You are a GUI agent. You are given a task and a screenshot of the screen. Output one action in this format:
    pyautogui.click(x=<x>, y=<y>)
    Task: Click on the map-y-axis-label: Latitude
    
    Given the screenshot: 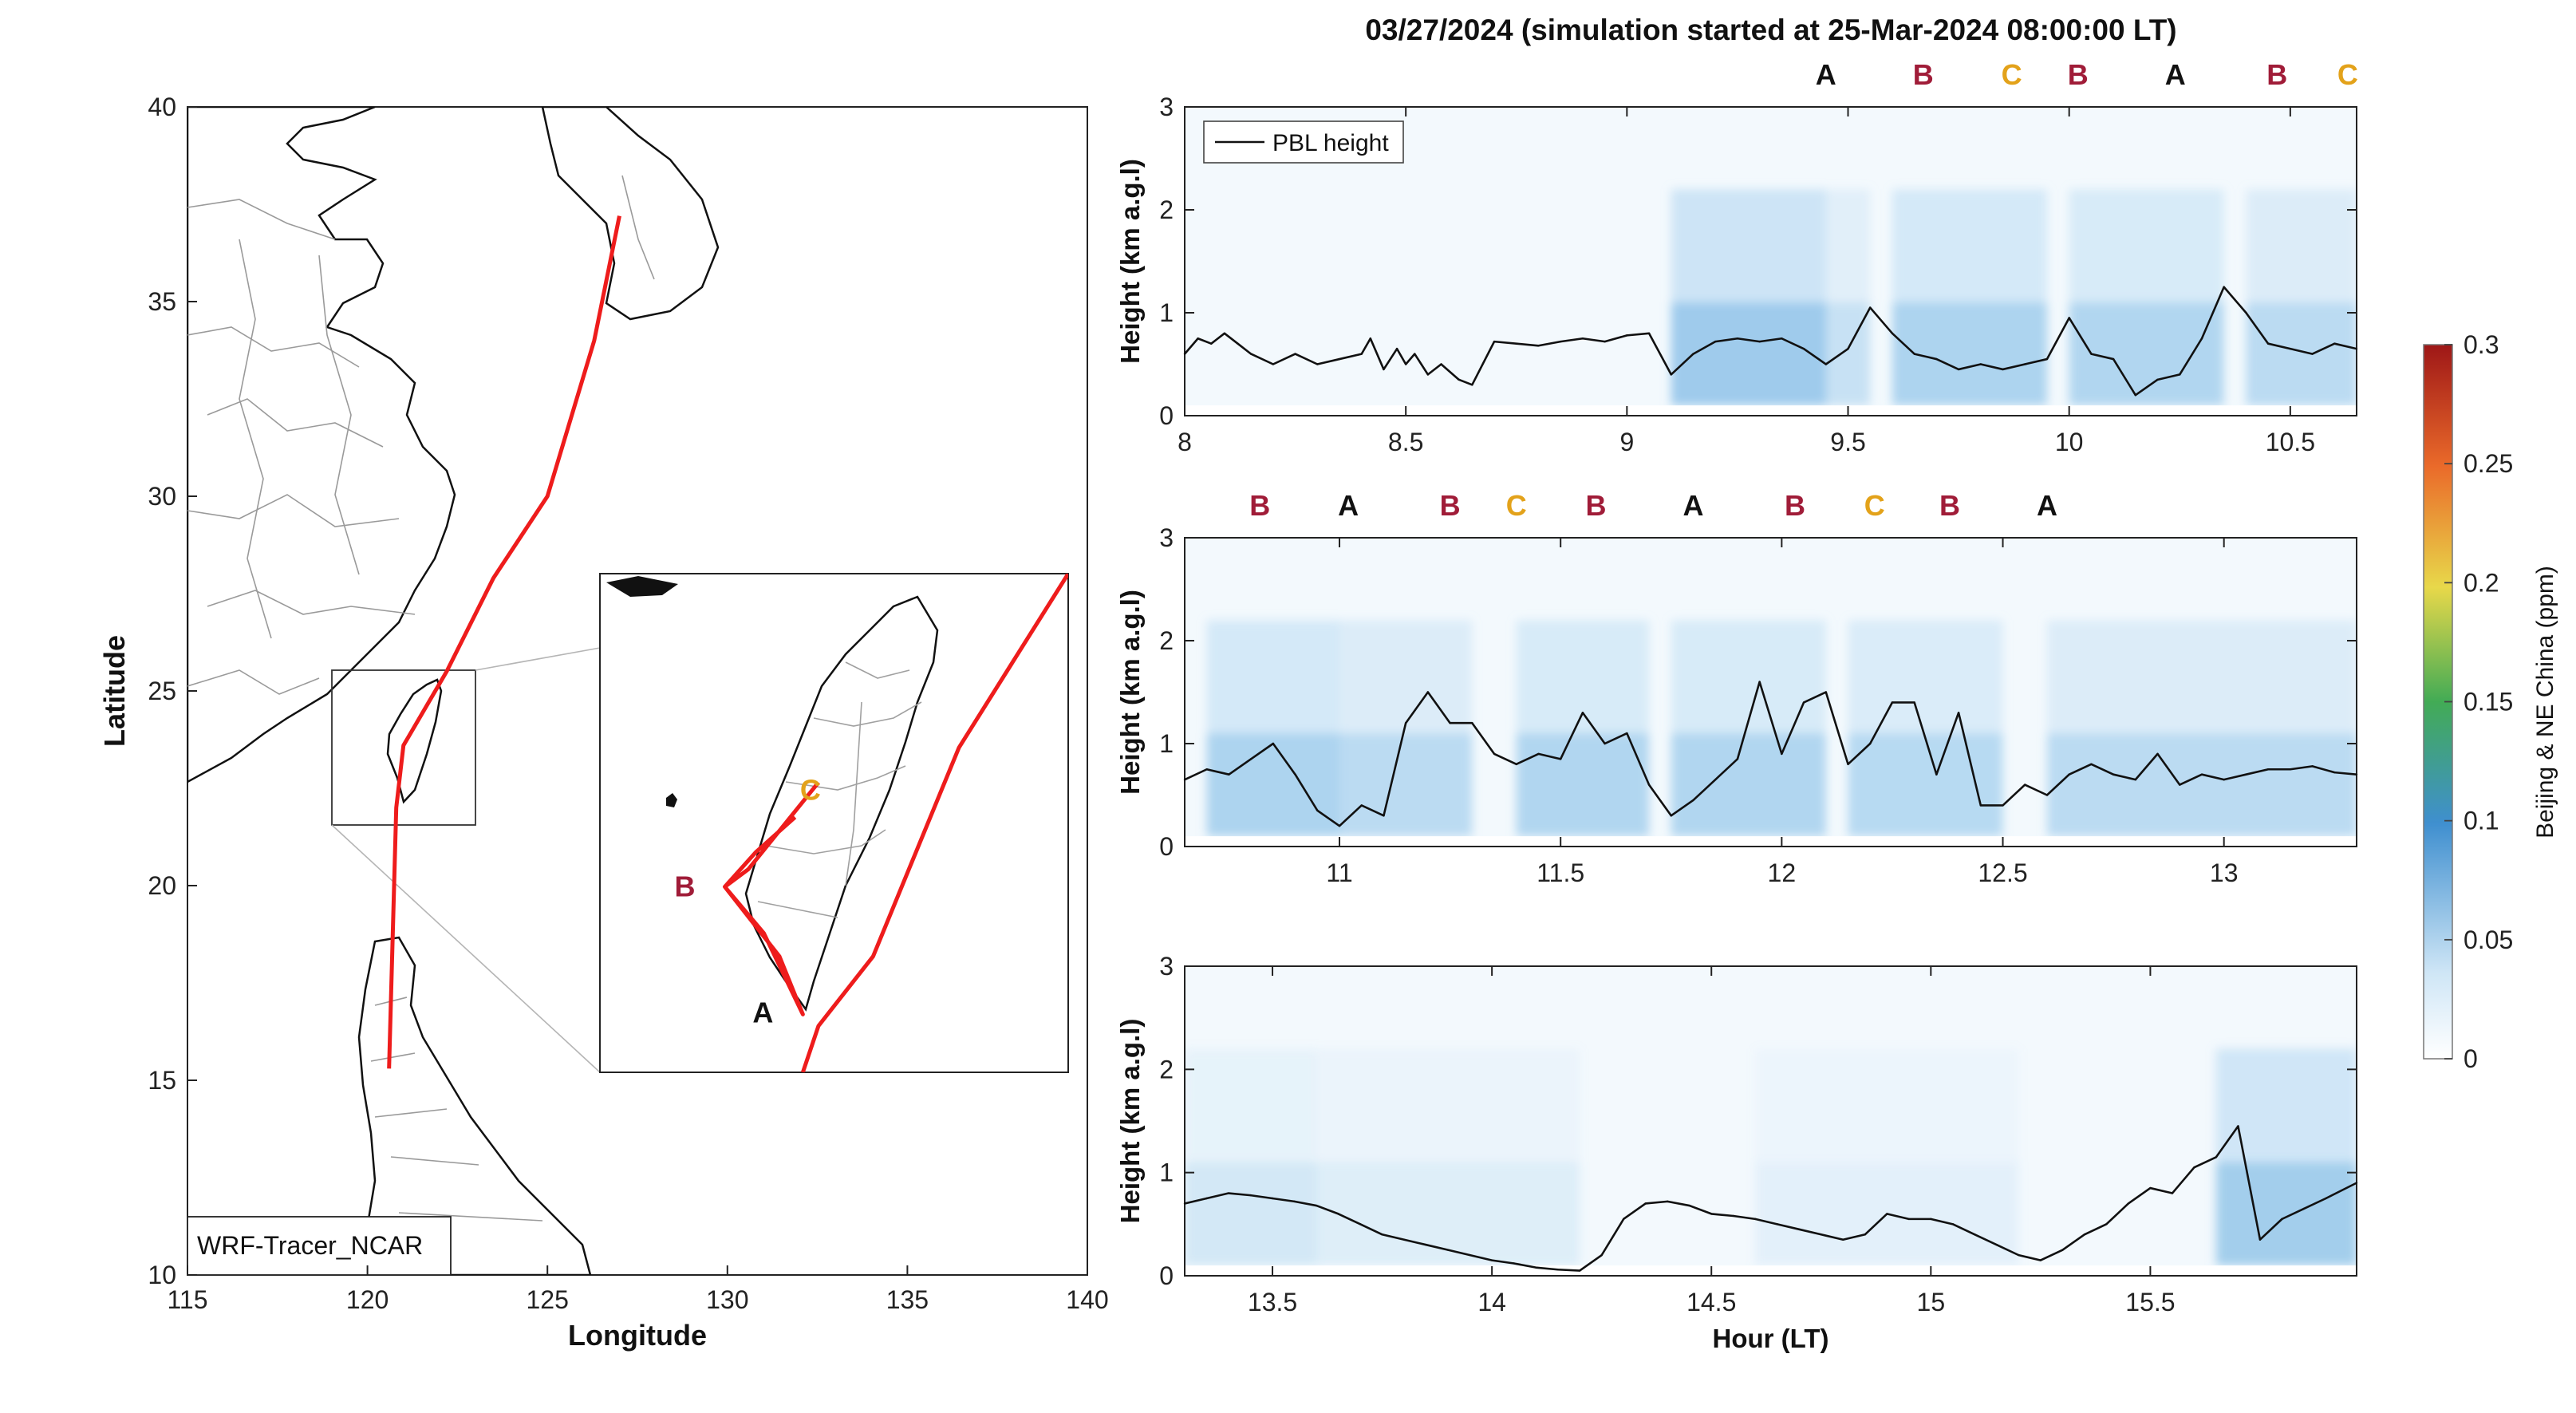 What is the action you would take?
    pyautogui.click(x=115, y=691)
    